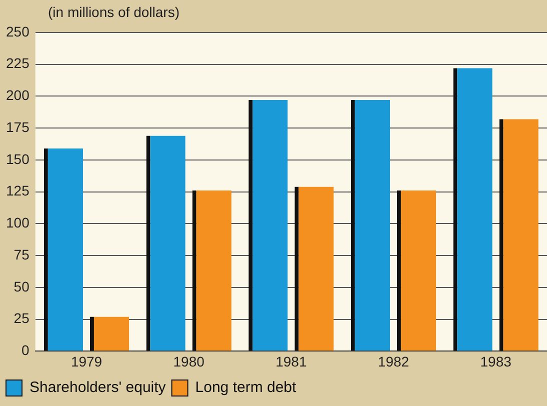 Image resolution: width=547 pixels, height=406 pixels. Describe the element at coordinates (291, 361) in the screenshot. I see `x-tick-label: 1981` at that location.